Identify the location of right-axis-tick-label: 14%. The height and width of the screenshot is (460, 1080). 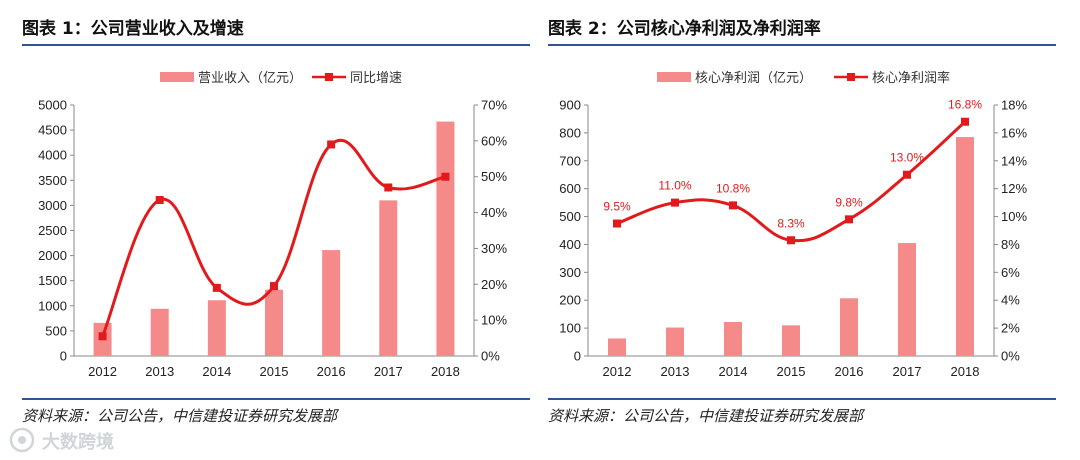
(1014, 160).